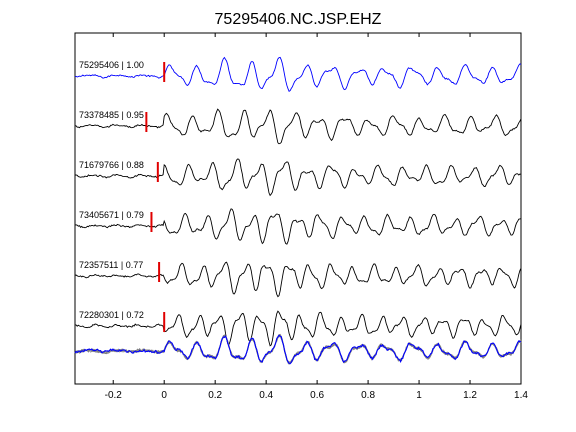 This screenshot has width=576, height=432. I want to click on trace-label-73378485: 73378485 | 0.95, so click(111, 115).